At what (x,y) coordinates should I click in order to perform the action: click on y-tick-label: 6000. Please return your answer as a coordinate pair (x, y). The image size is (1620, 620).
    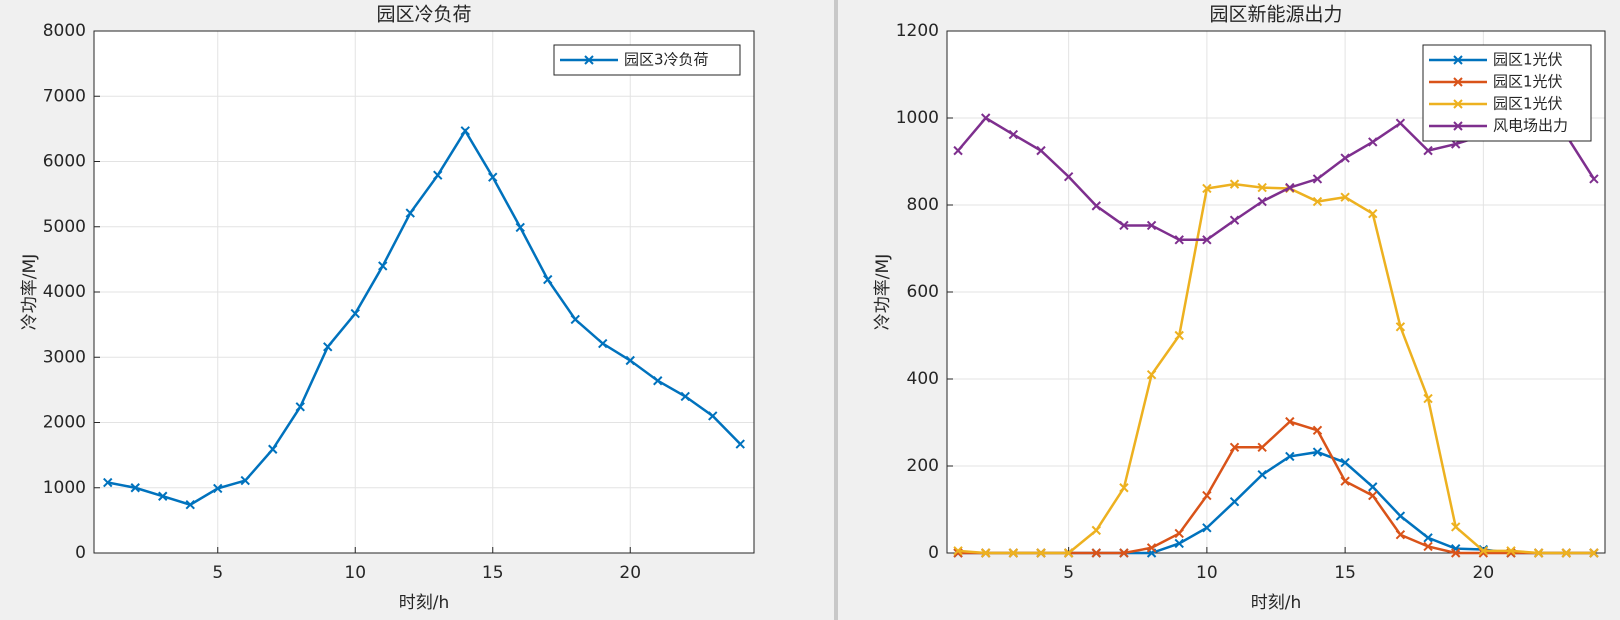
    Looking at the image, I should click on (64, 162).